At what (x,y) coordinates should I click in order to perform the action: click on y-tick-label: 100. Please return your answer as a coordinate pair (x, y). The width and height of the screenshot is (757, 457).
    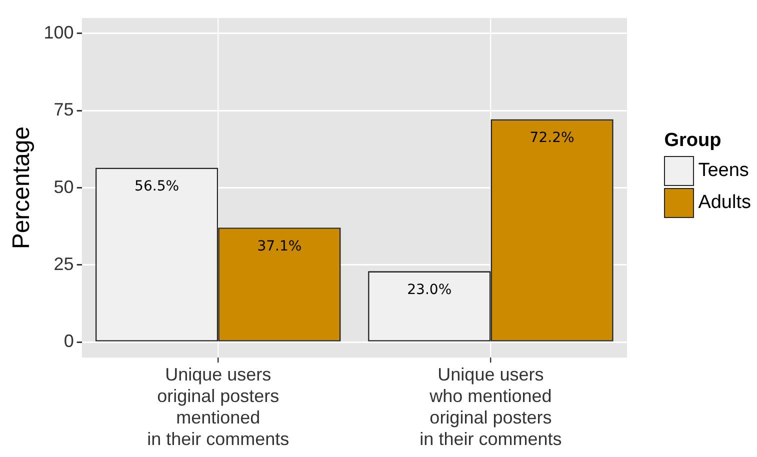
    Looking at the image, I should click on (59, 32).